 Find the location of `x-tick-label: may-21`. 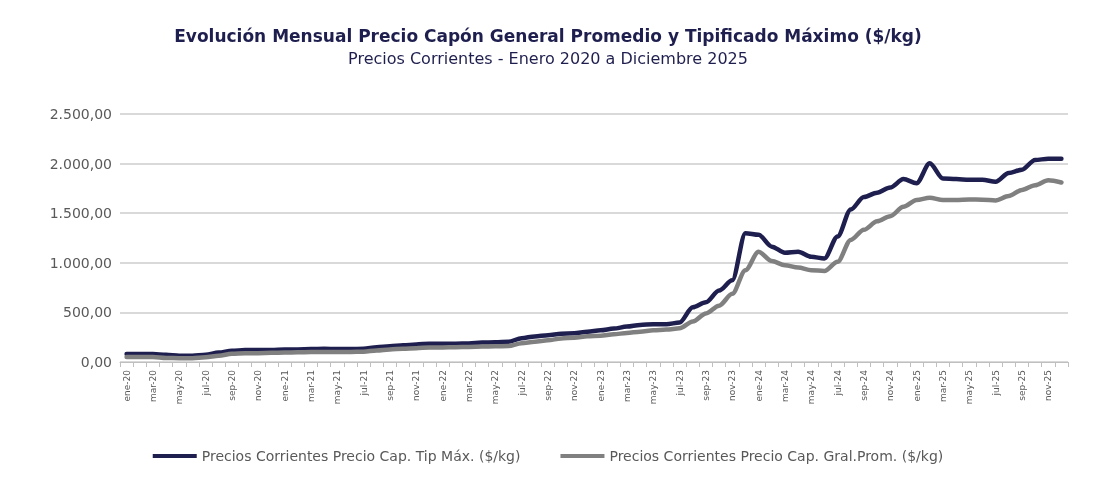

x-tick-label: may-21 is located at coordinates (337, 387).